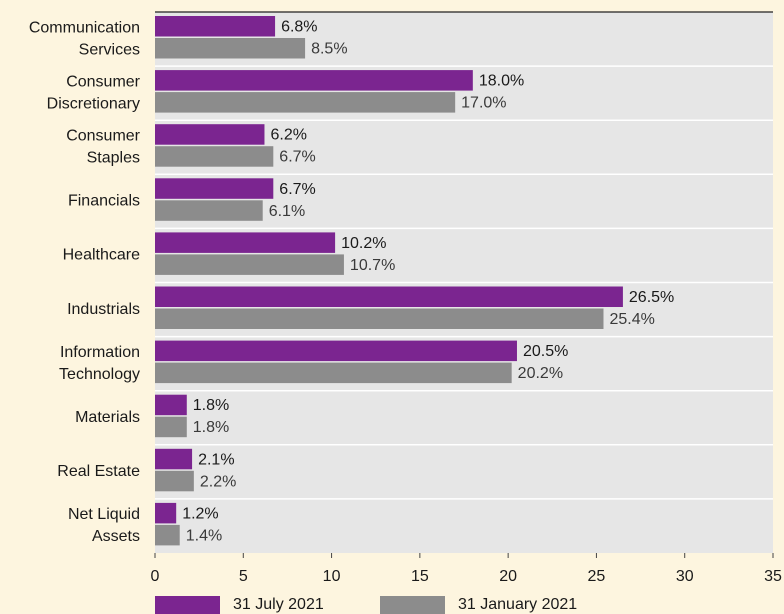 This screenshot has width=784, height=614. What do you see at coordinates (773, 576) in the screenshot?
I see `x-tick-label: 35` at bounding box center [773, 576].